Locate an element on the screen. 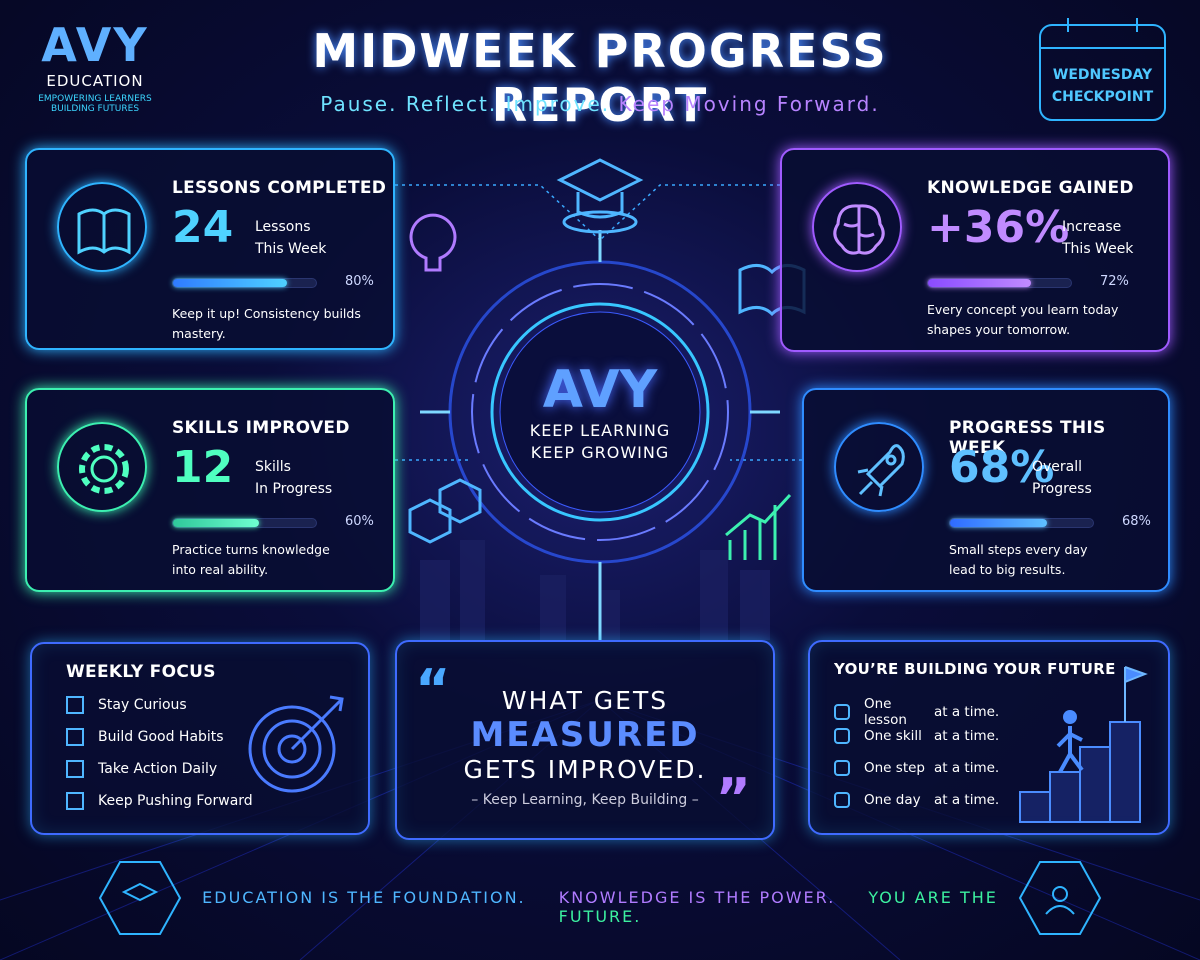 This screenshot has height=960, width=1200. focus-item: Build Good Habits is located at coordinates (145, 737).